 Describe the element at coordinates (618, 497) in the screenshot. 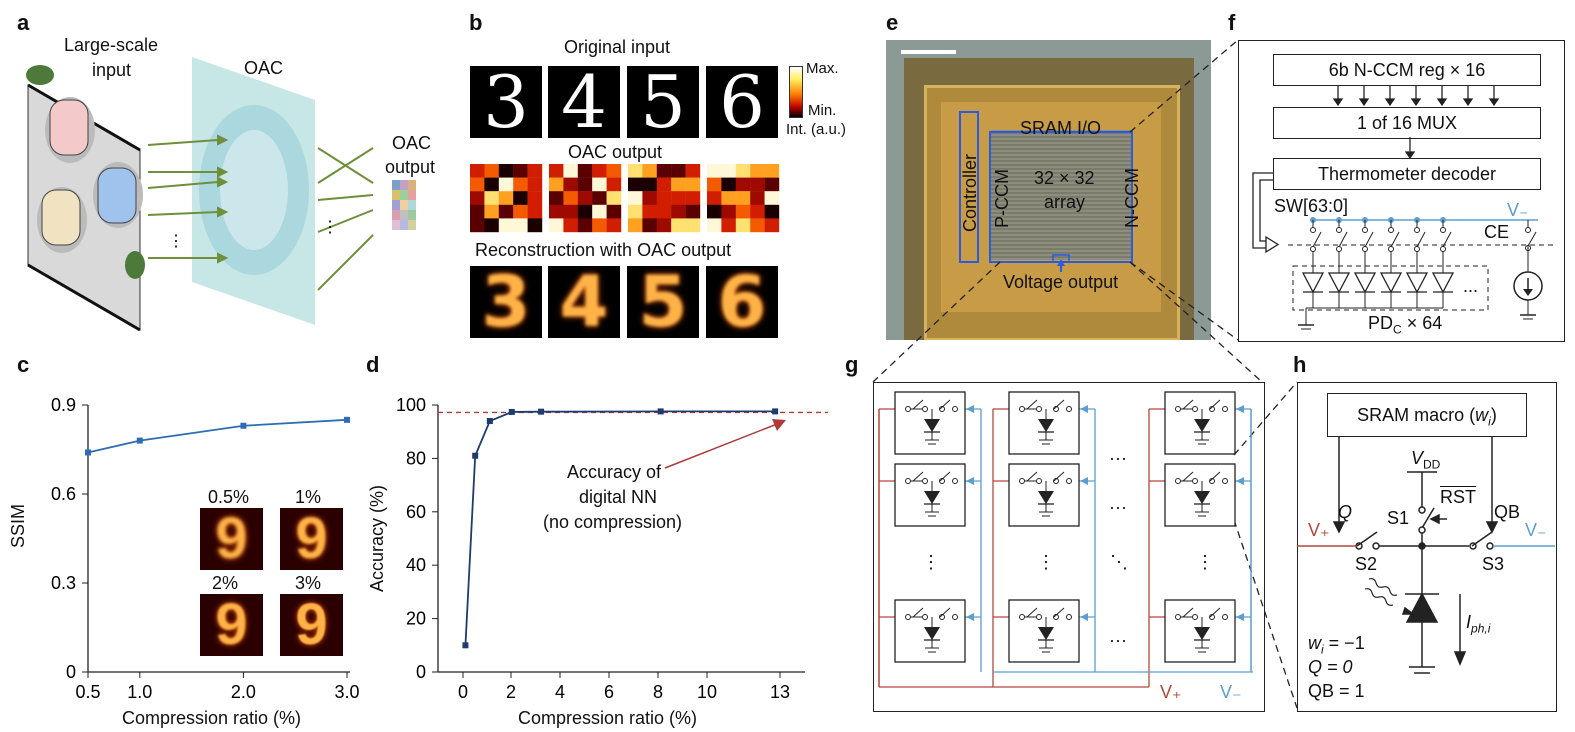

I see `annotation-line2: digital NN` at that location.